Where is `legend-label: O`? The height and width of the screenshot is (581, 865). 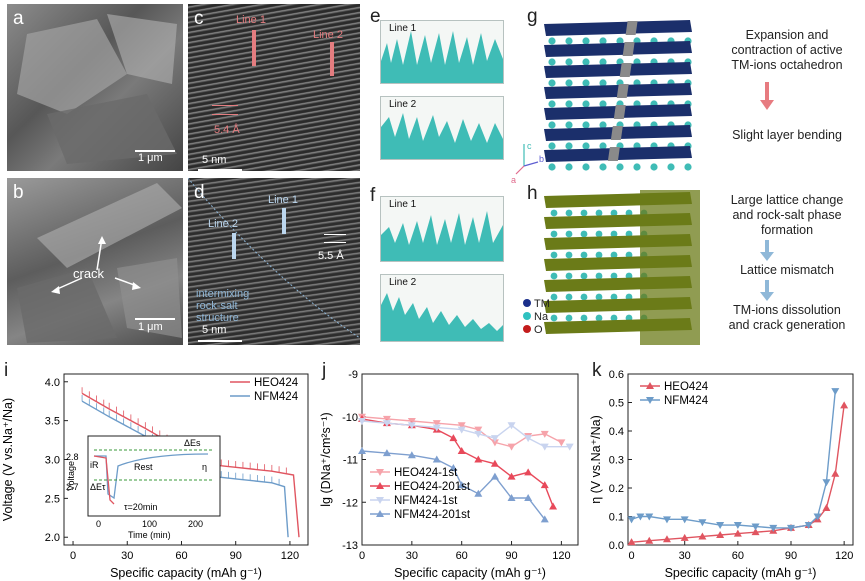 legend-label: O is located at coordinates (538, 330).